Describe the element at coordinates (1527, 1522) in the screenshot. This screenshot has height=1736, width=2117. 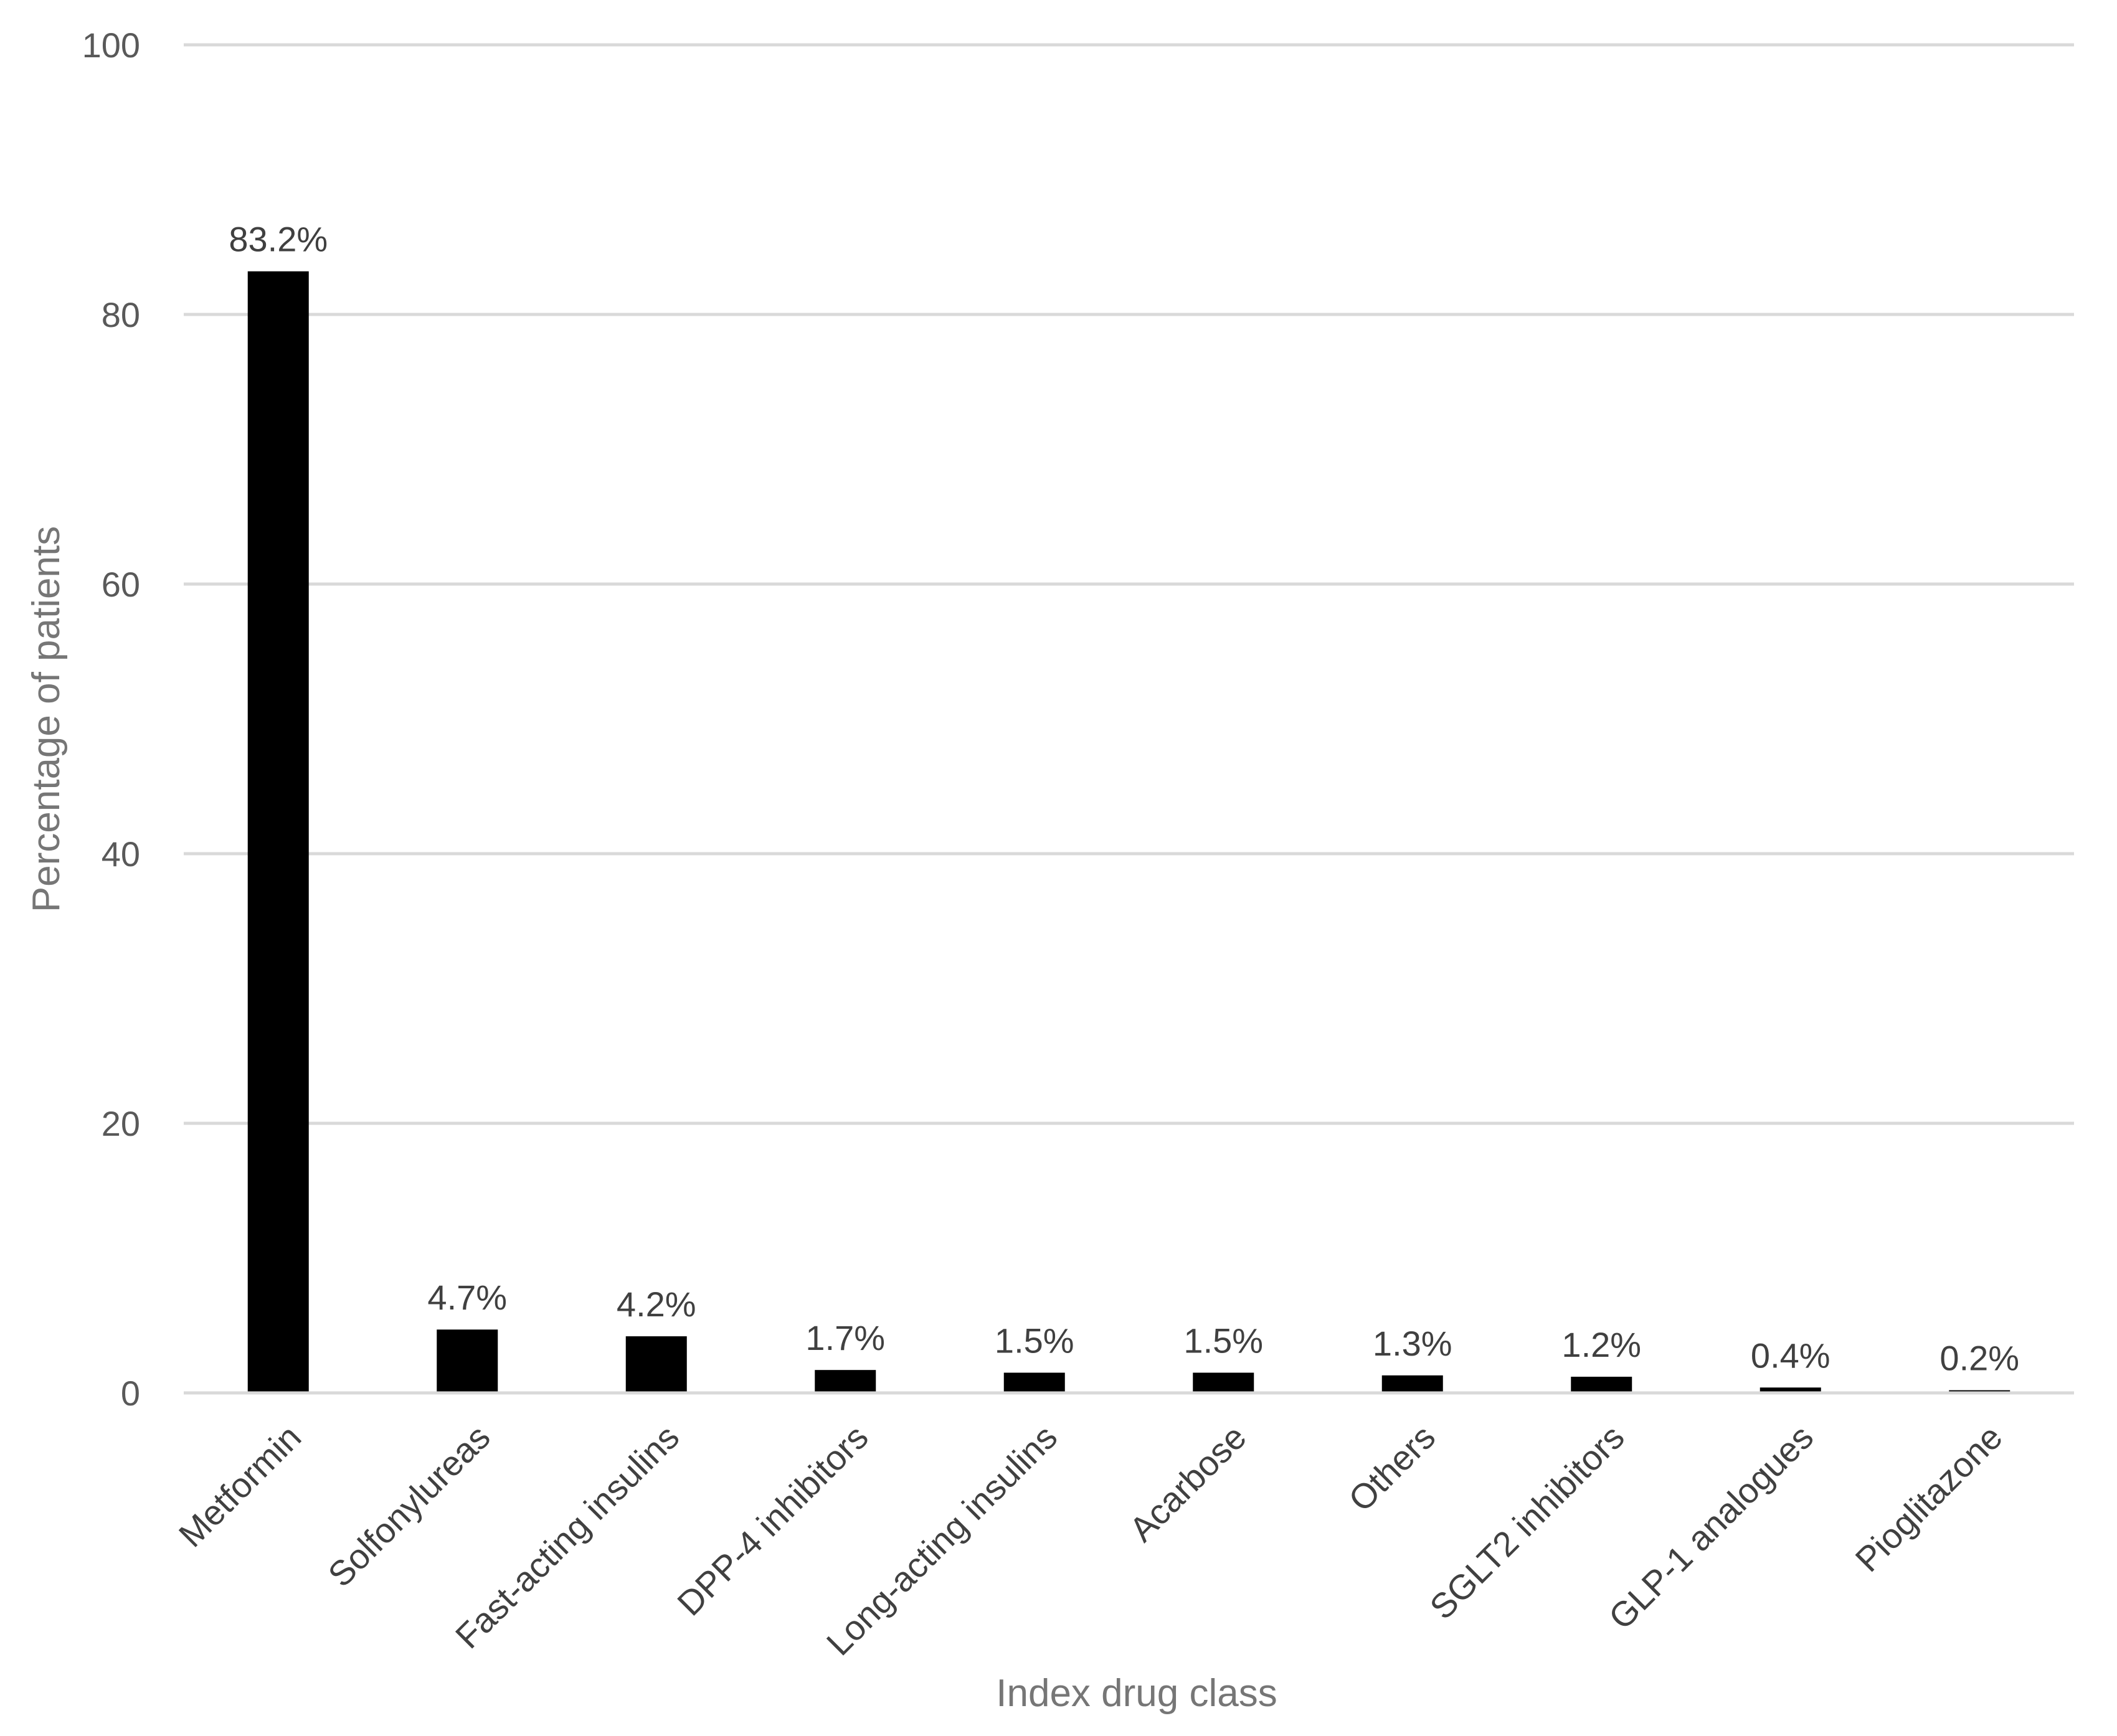
I see `x-tick-label: SGLT2 inhibitors` at that location.